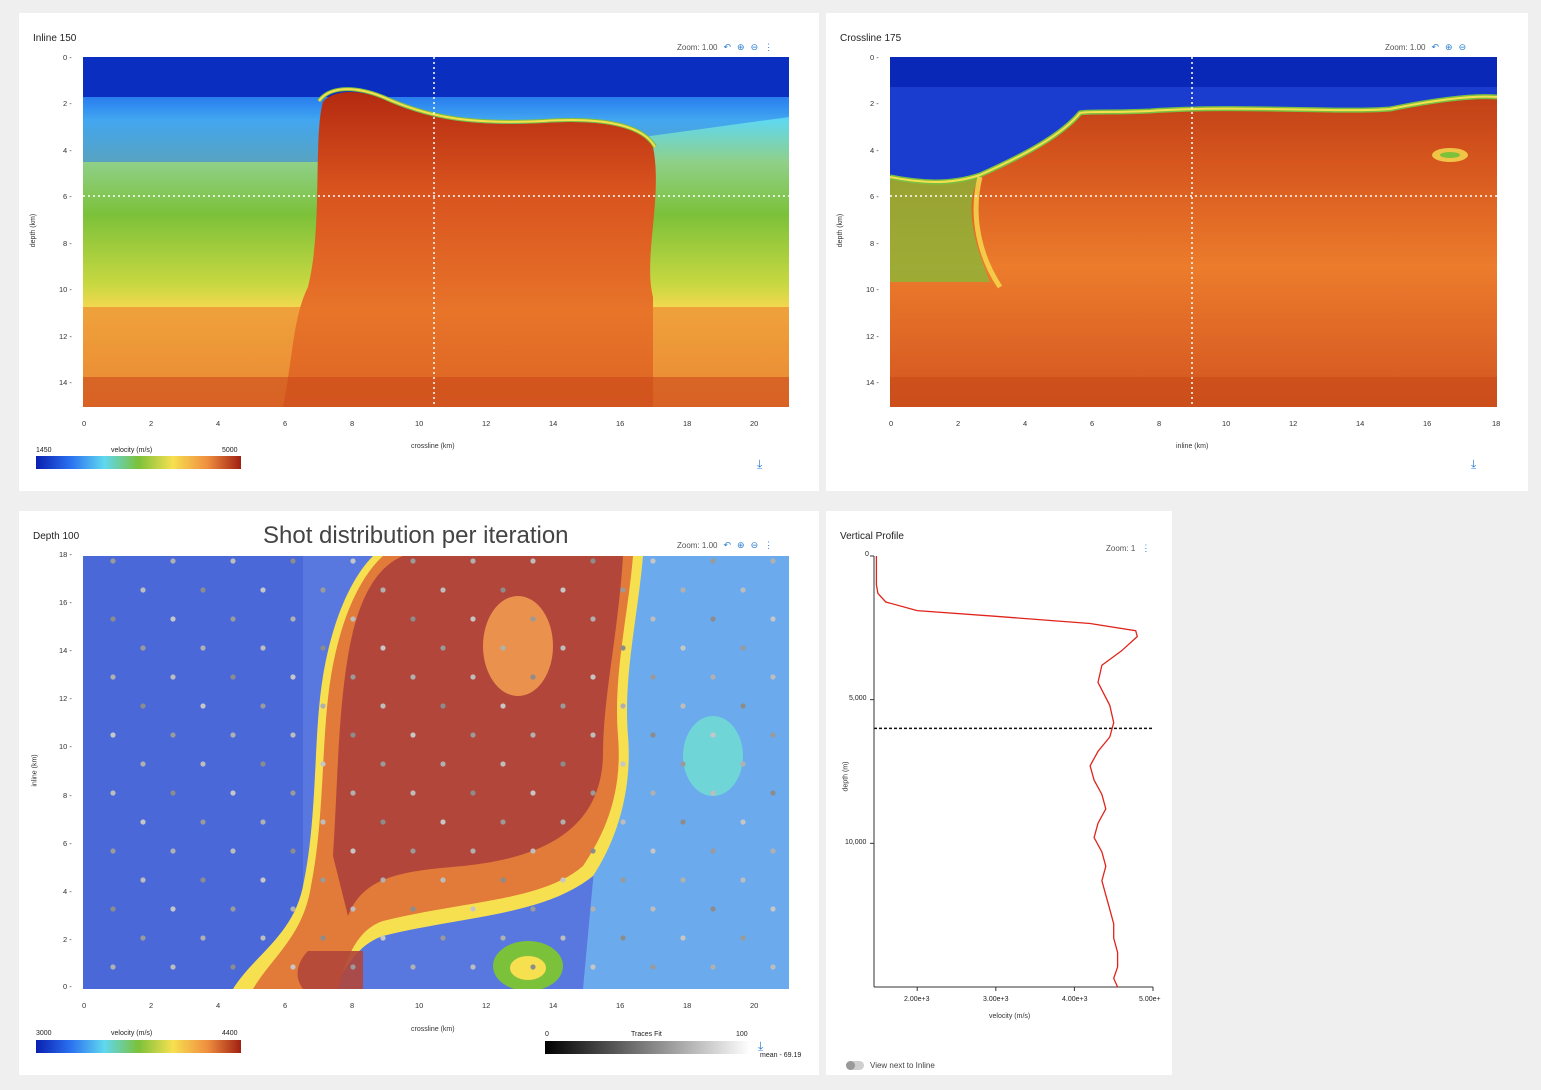 This screenshot has width=1541, height=1090. Describe the element at coordinates (67, 243) in the screenshot. I see `y-tick: 8 -` at that location.